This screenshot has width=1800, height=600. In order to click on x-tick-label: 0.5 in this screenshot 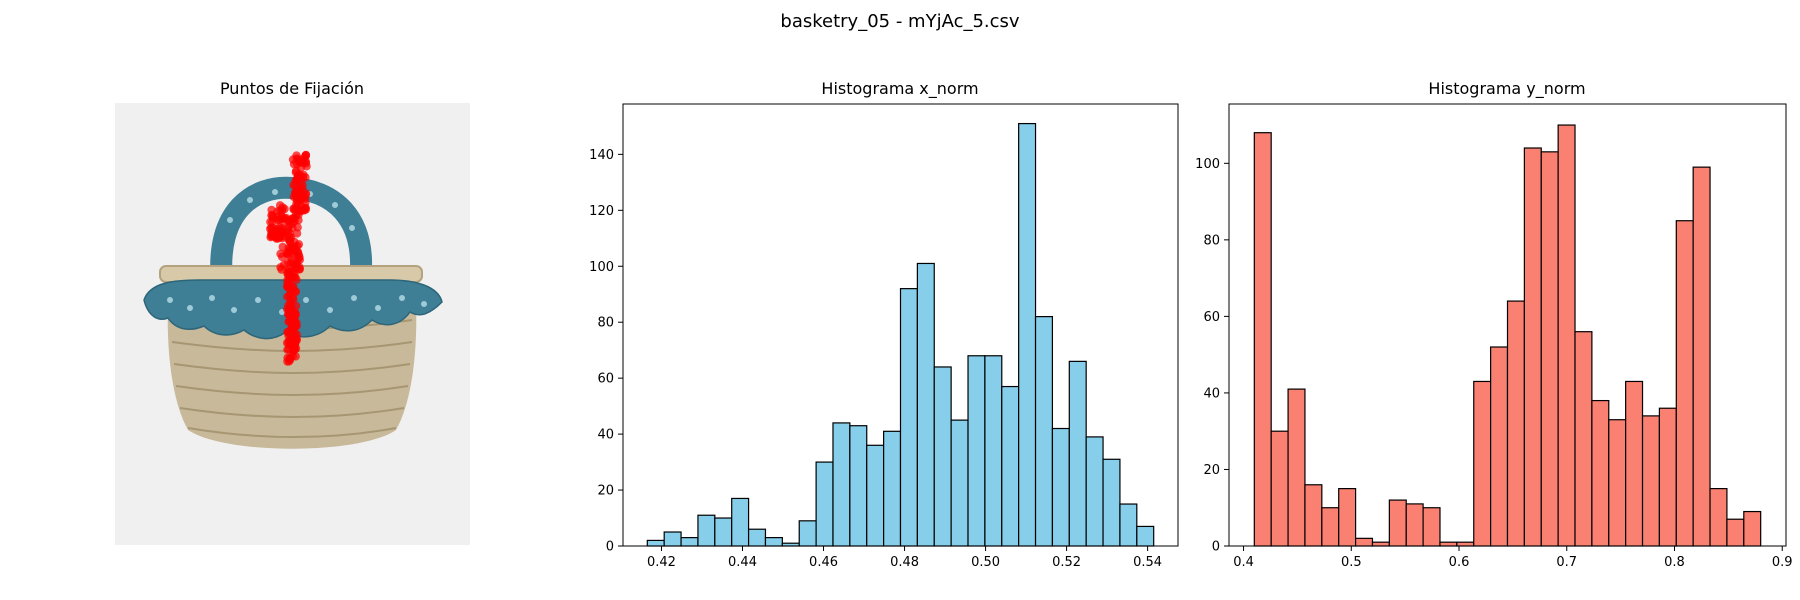, I will do `click(1351, 562)`.